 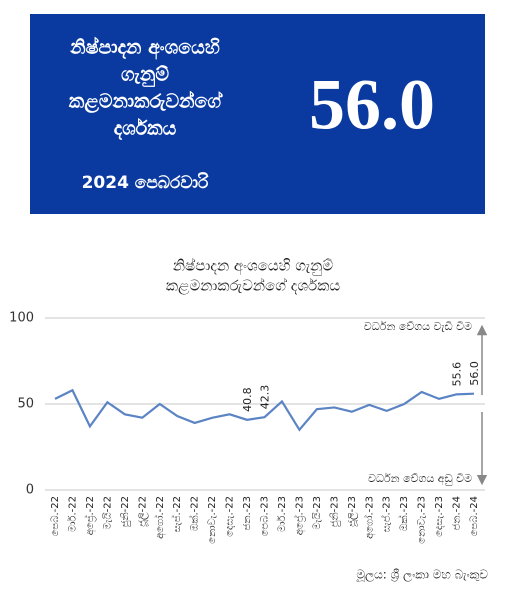 What do you see at coordinates (403, 513) in the screenshot?
I see `x-tick-label: ඔක්.-23` at bounding box center [403, 513].